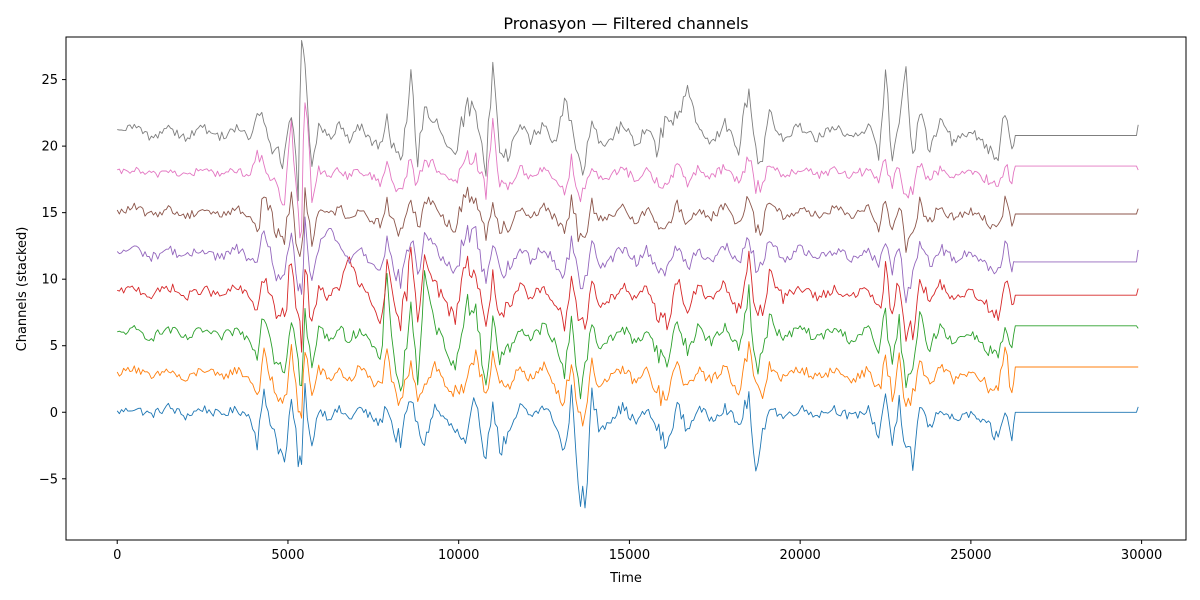 The width and height of the screenshot is (1200, 600). Describe the element at coordinates (22, 289) in the screenshot. I see `y-axis-label: Channels (stacked)` at that location.